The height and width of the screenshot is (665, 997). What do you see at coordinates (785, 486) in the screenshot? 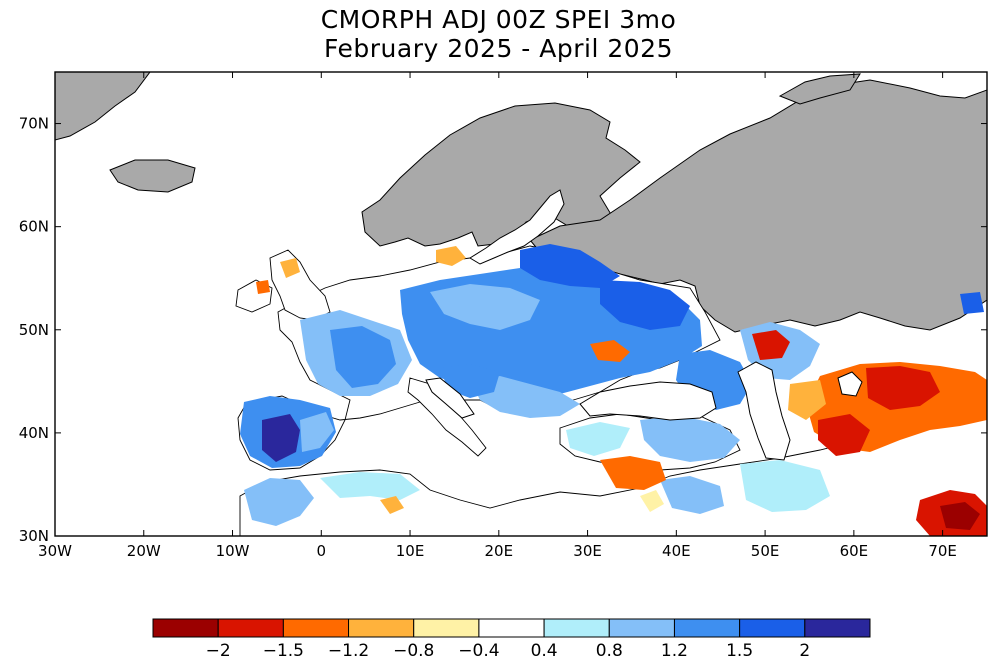
I see `wet-iran` at bounding box center [785, 486].